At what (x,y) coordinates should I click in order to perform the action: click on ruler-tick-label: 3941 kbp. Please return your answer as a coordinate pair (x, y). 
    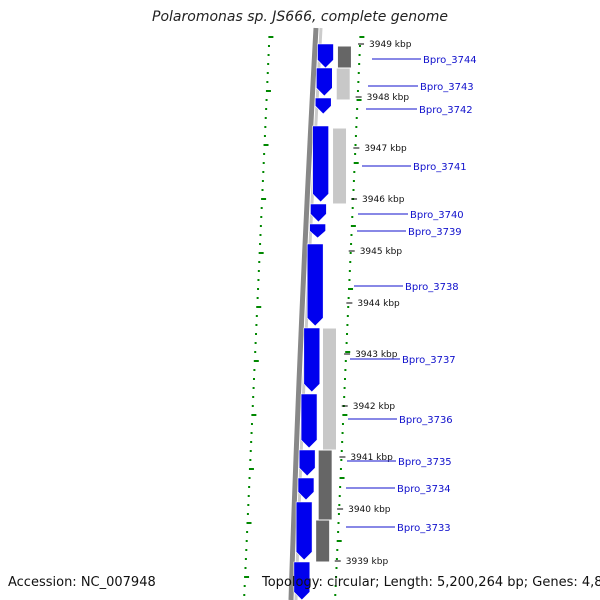
    Looking at the image, I should click on (371, 458).